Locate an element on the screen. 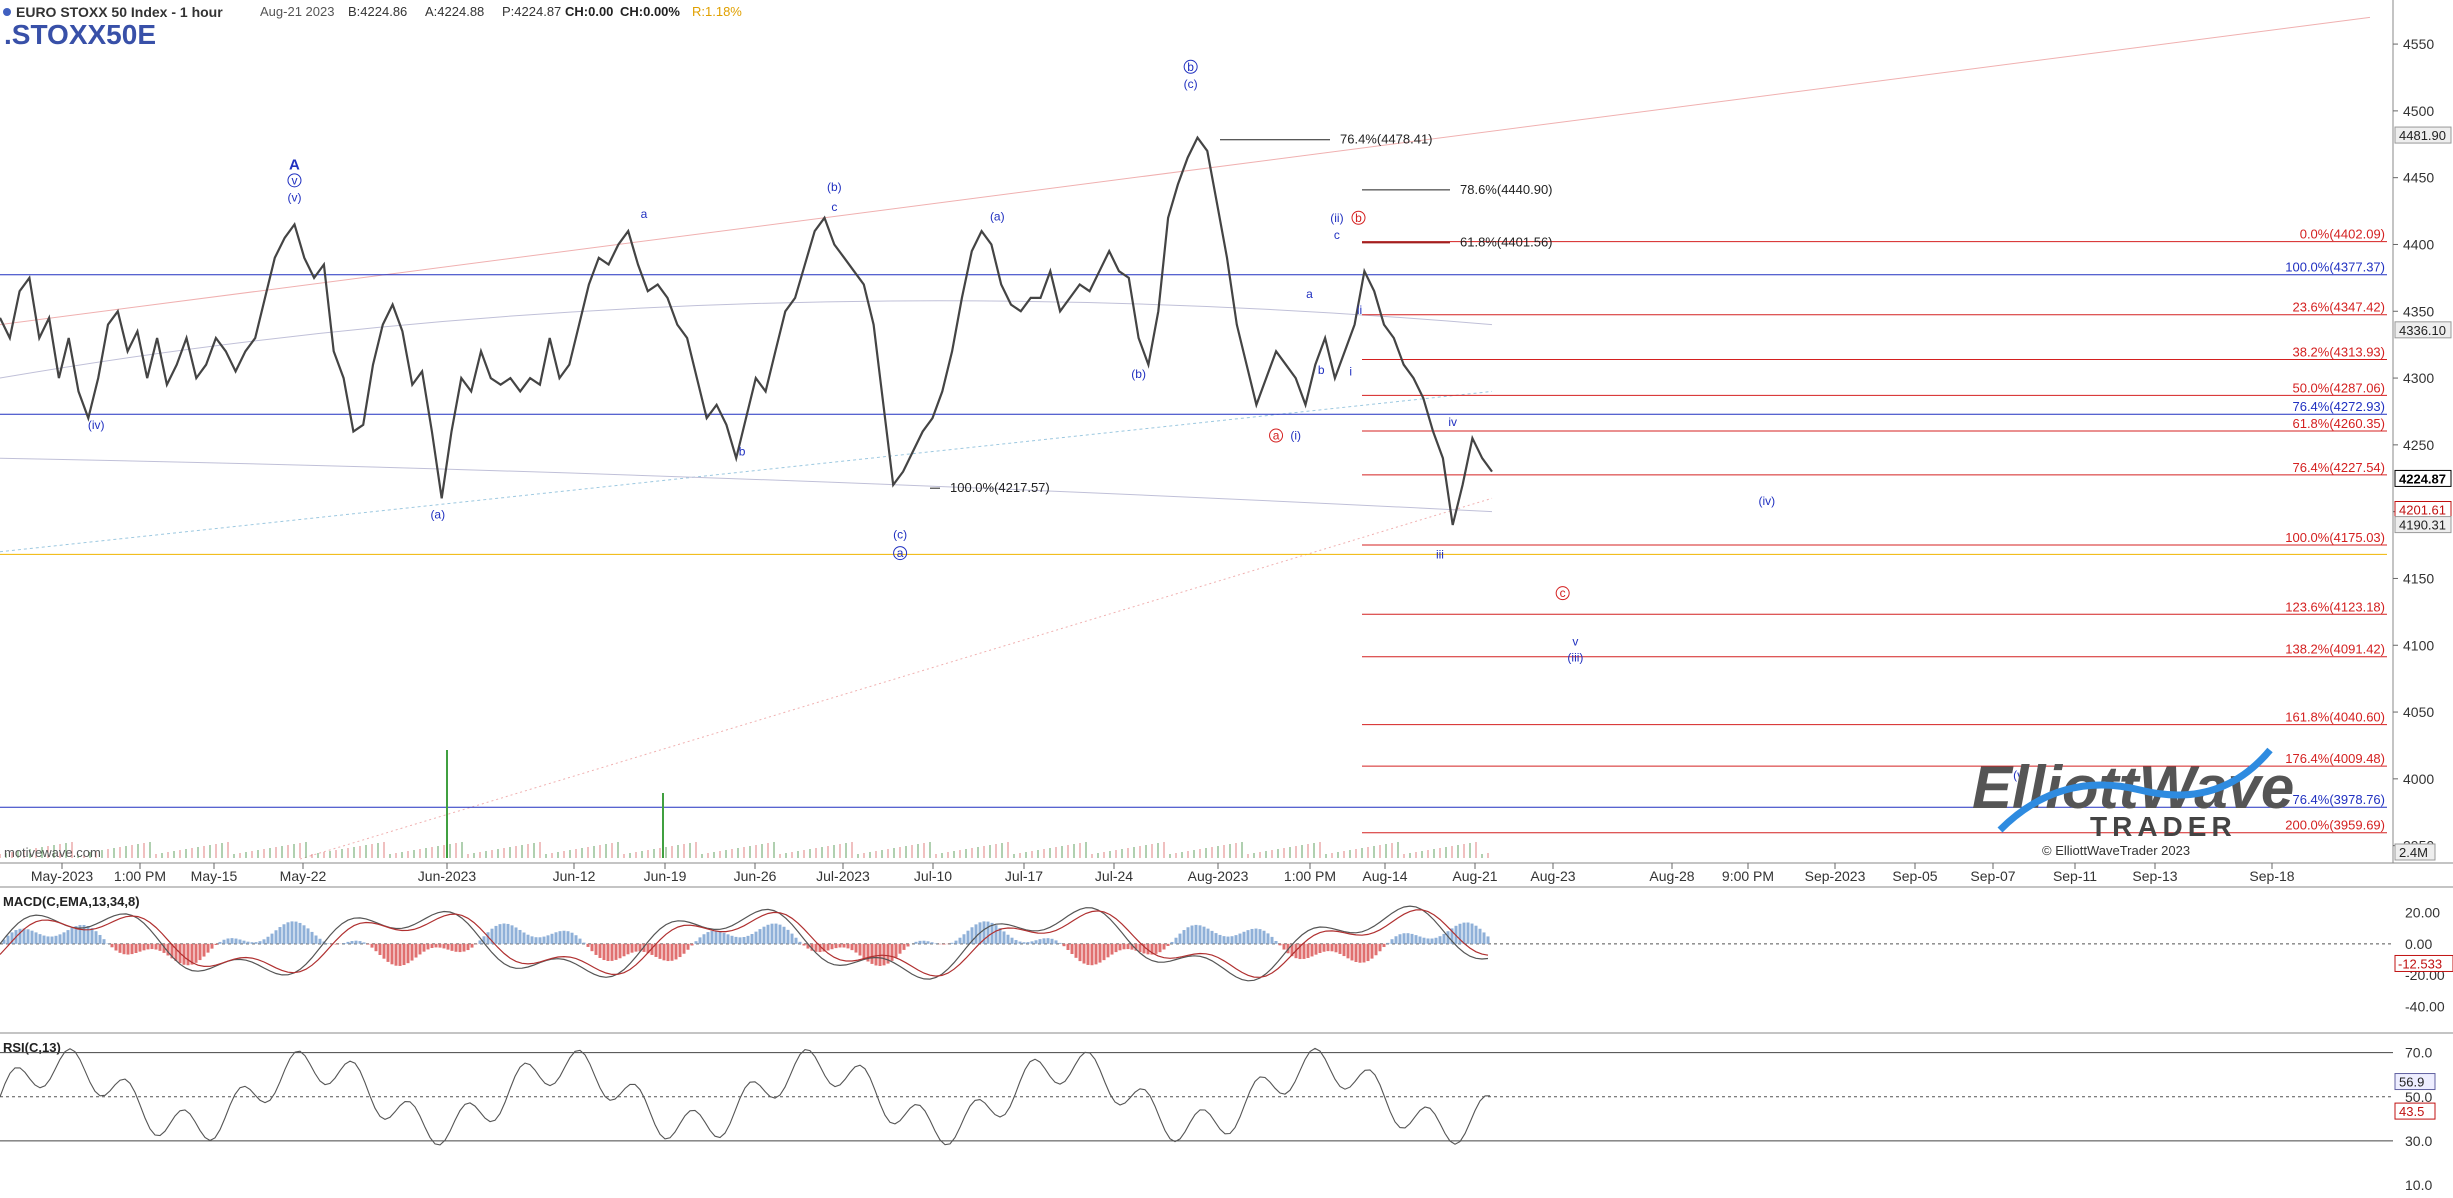  wave-label: A is located at coordinates (294, 165).